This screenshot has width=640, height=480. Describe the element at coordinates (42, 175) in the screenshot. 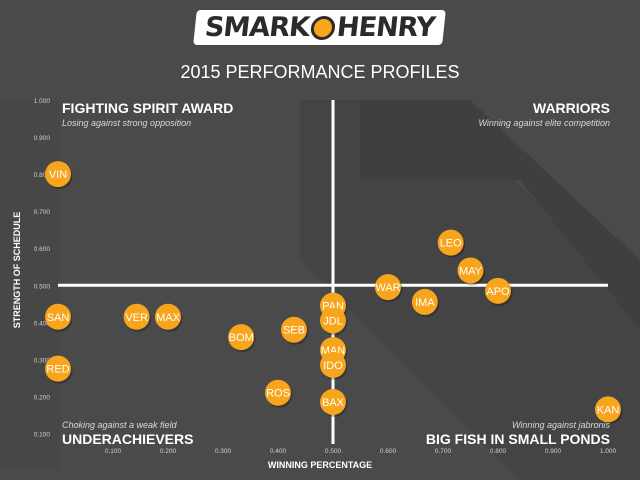

I see `y-tick-label: 0.800` at that location.